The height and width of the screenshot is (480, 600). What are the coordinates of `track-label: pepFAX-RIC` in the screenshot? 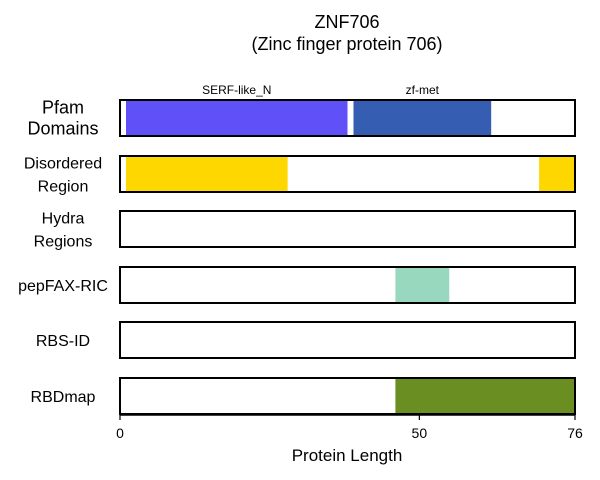 It's located at (63, 286).